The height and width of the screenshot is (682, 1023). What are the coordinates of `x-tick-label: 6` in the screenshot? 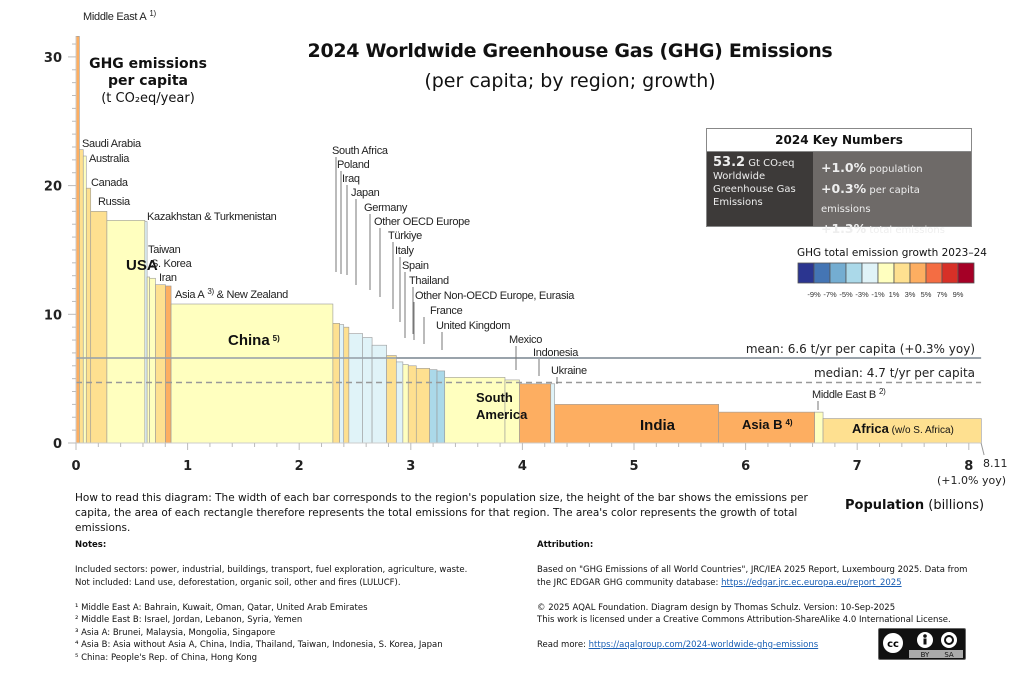 It's located at (745, 466).